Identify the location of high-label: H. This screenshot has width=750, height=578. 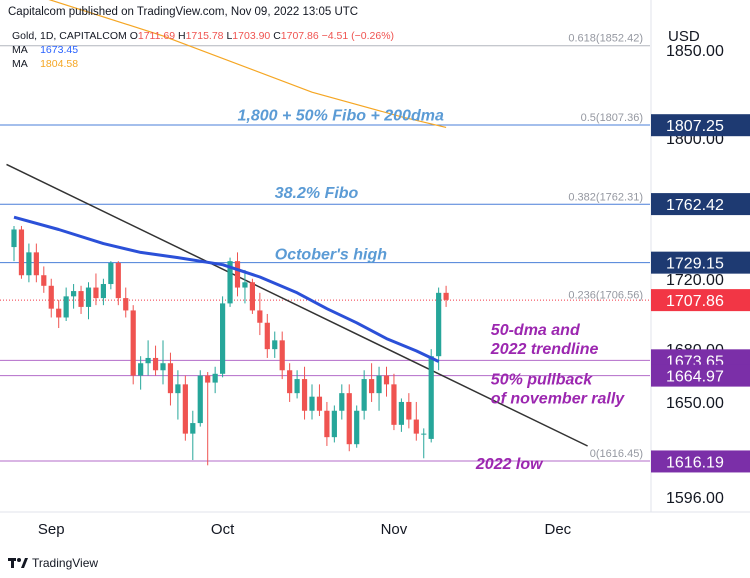
(181, 36).